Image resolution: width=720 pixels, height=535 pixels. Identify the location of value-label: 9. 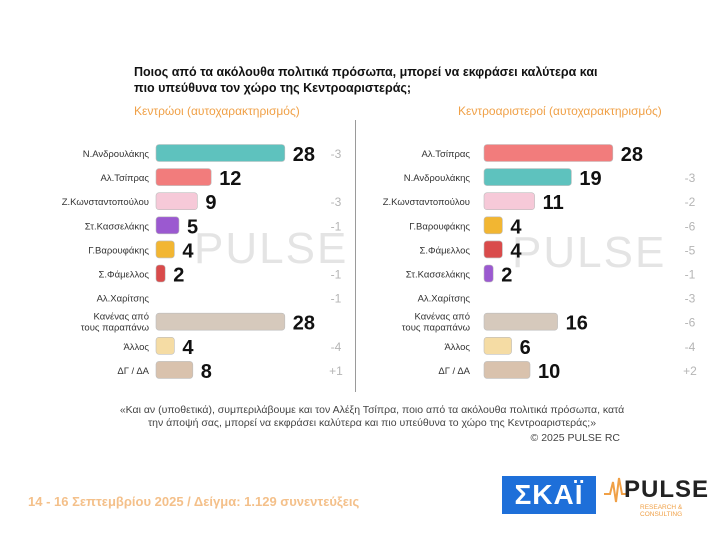
(210, 203).